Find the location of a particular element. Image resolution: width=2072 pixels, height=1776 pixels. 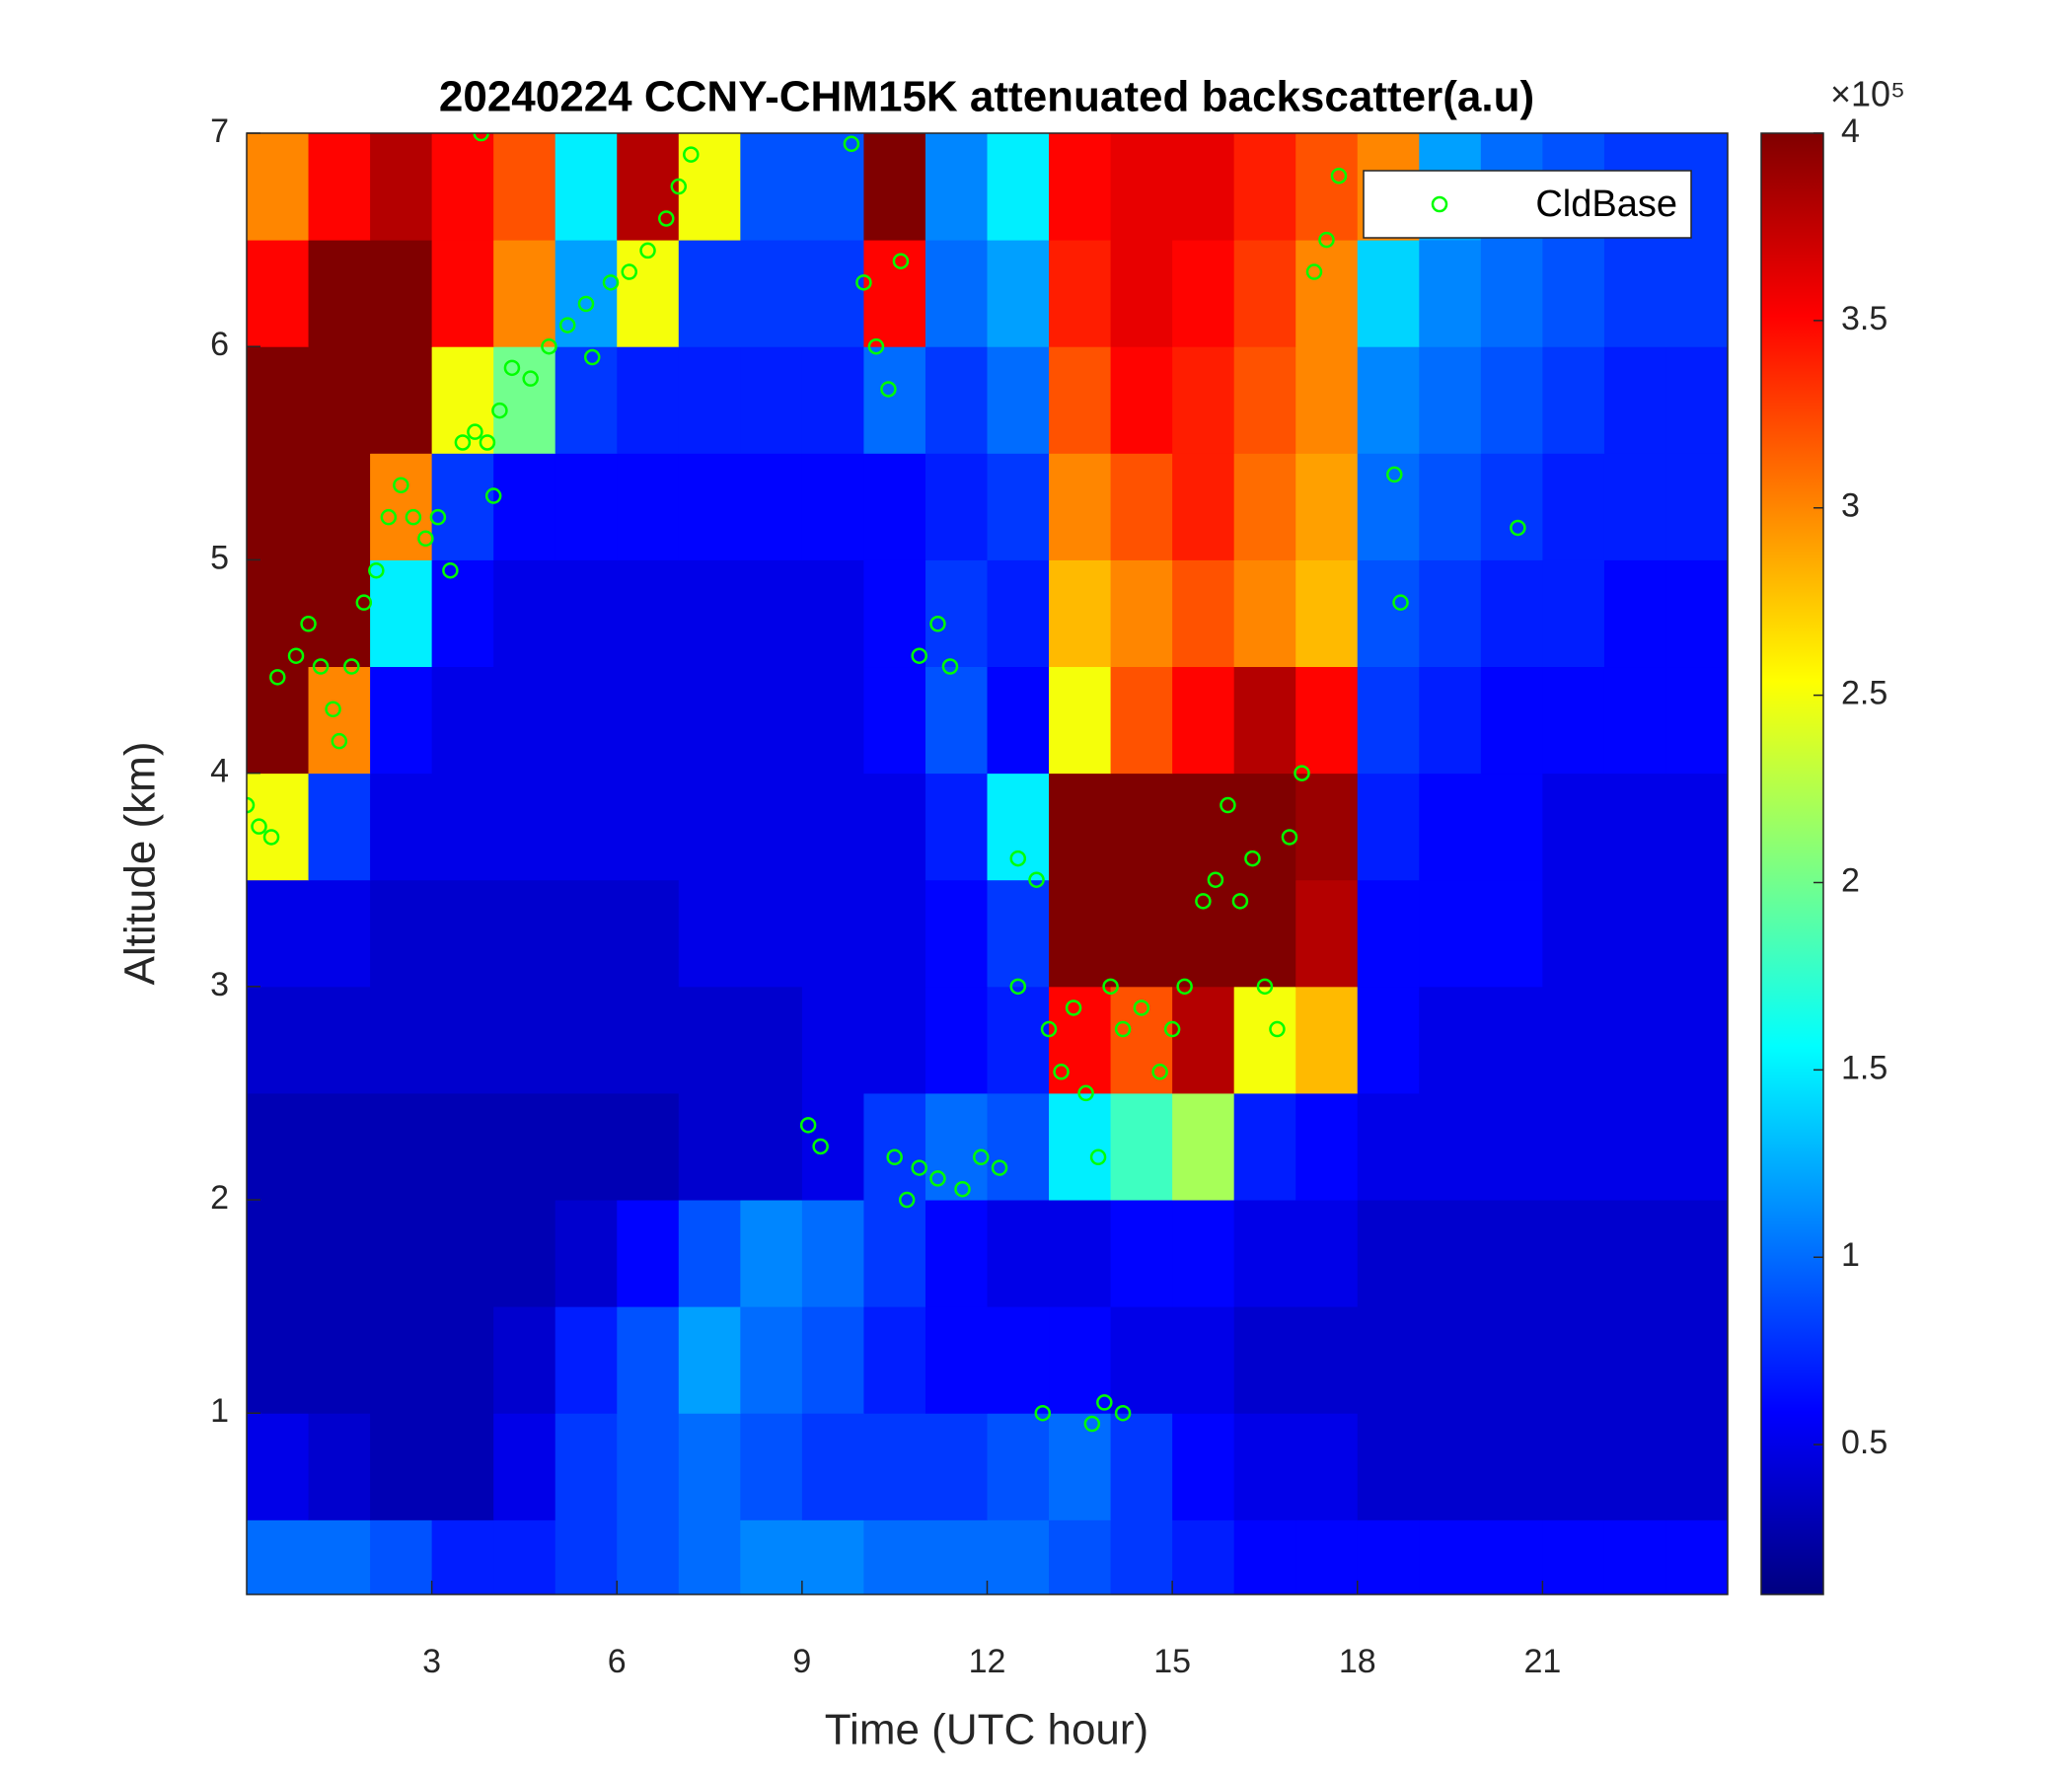

x-tick-label: 18 is located at coordinates (1358, 1662).